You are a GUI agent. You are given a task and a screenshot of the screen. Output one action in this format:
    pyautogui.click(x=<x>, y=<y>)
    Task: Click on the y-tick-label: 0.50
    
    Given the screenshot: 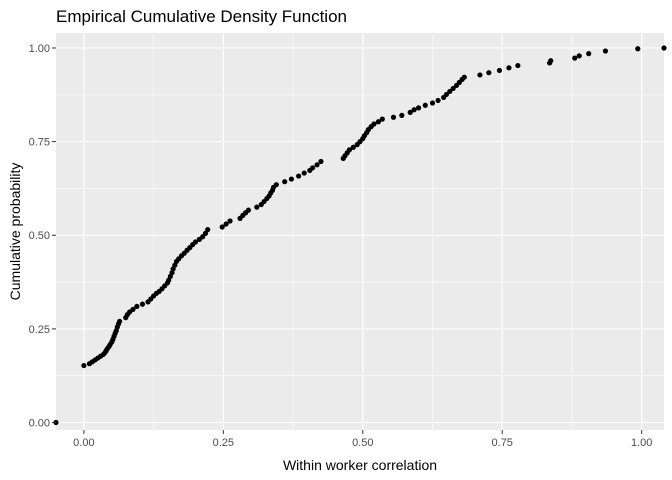 What is the action you would take?
    pyautogui.click(x=39, y=236)
    